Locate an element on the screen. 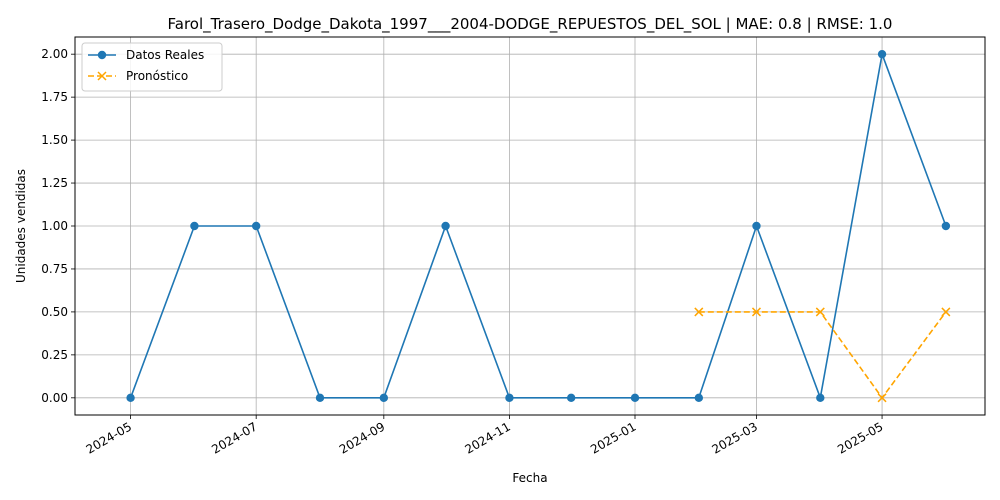  legend-item: Pronóstico is located at coordinates (138, 76).